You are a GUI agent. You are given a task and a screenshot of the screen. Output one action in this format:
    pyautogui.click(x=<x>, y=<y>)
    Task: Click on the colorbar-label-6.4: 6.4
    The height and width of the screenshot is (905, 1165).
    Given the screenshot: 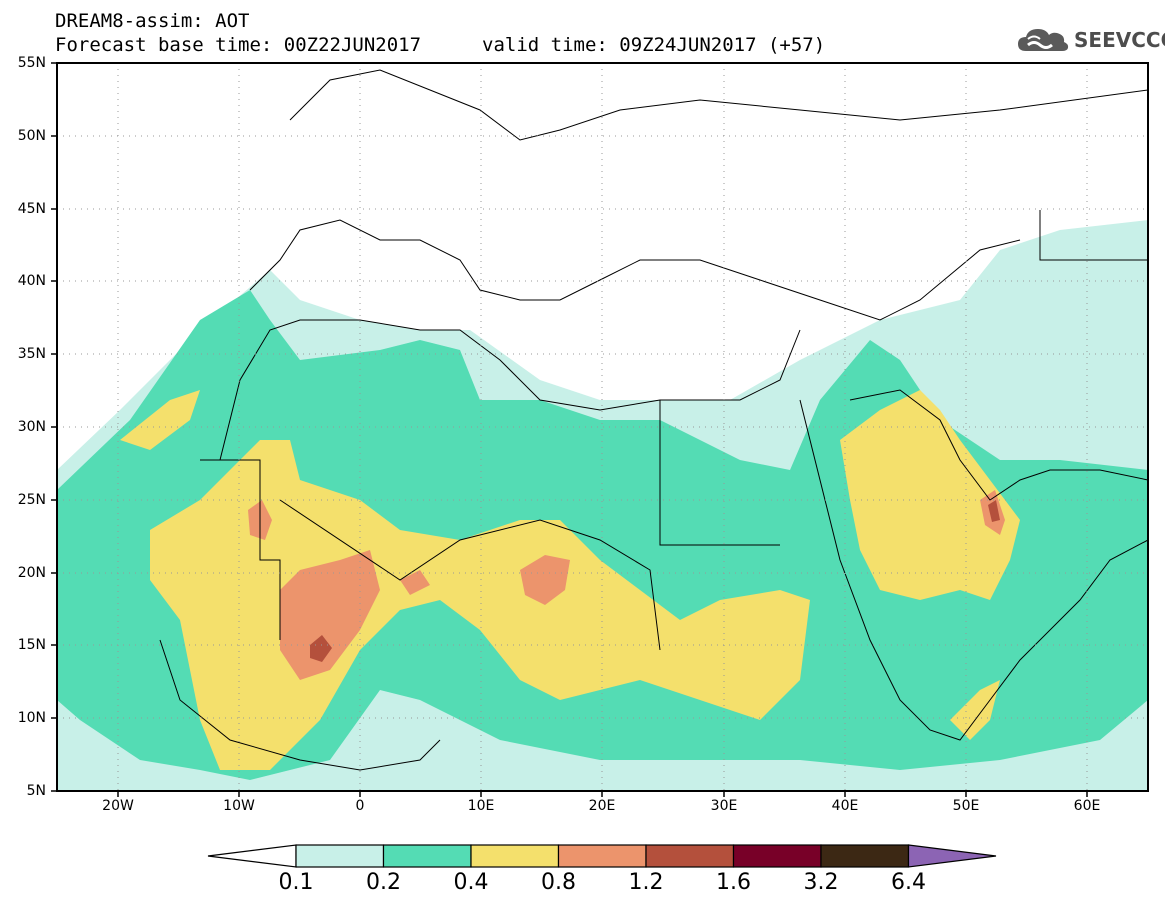 What is the action you would take?
    pyautogui.click(x=908, y=882)
    